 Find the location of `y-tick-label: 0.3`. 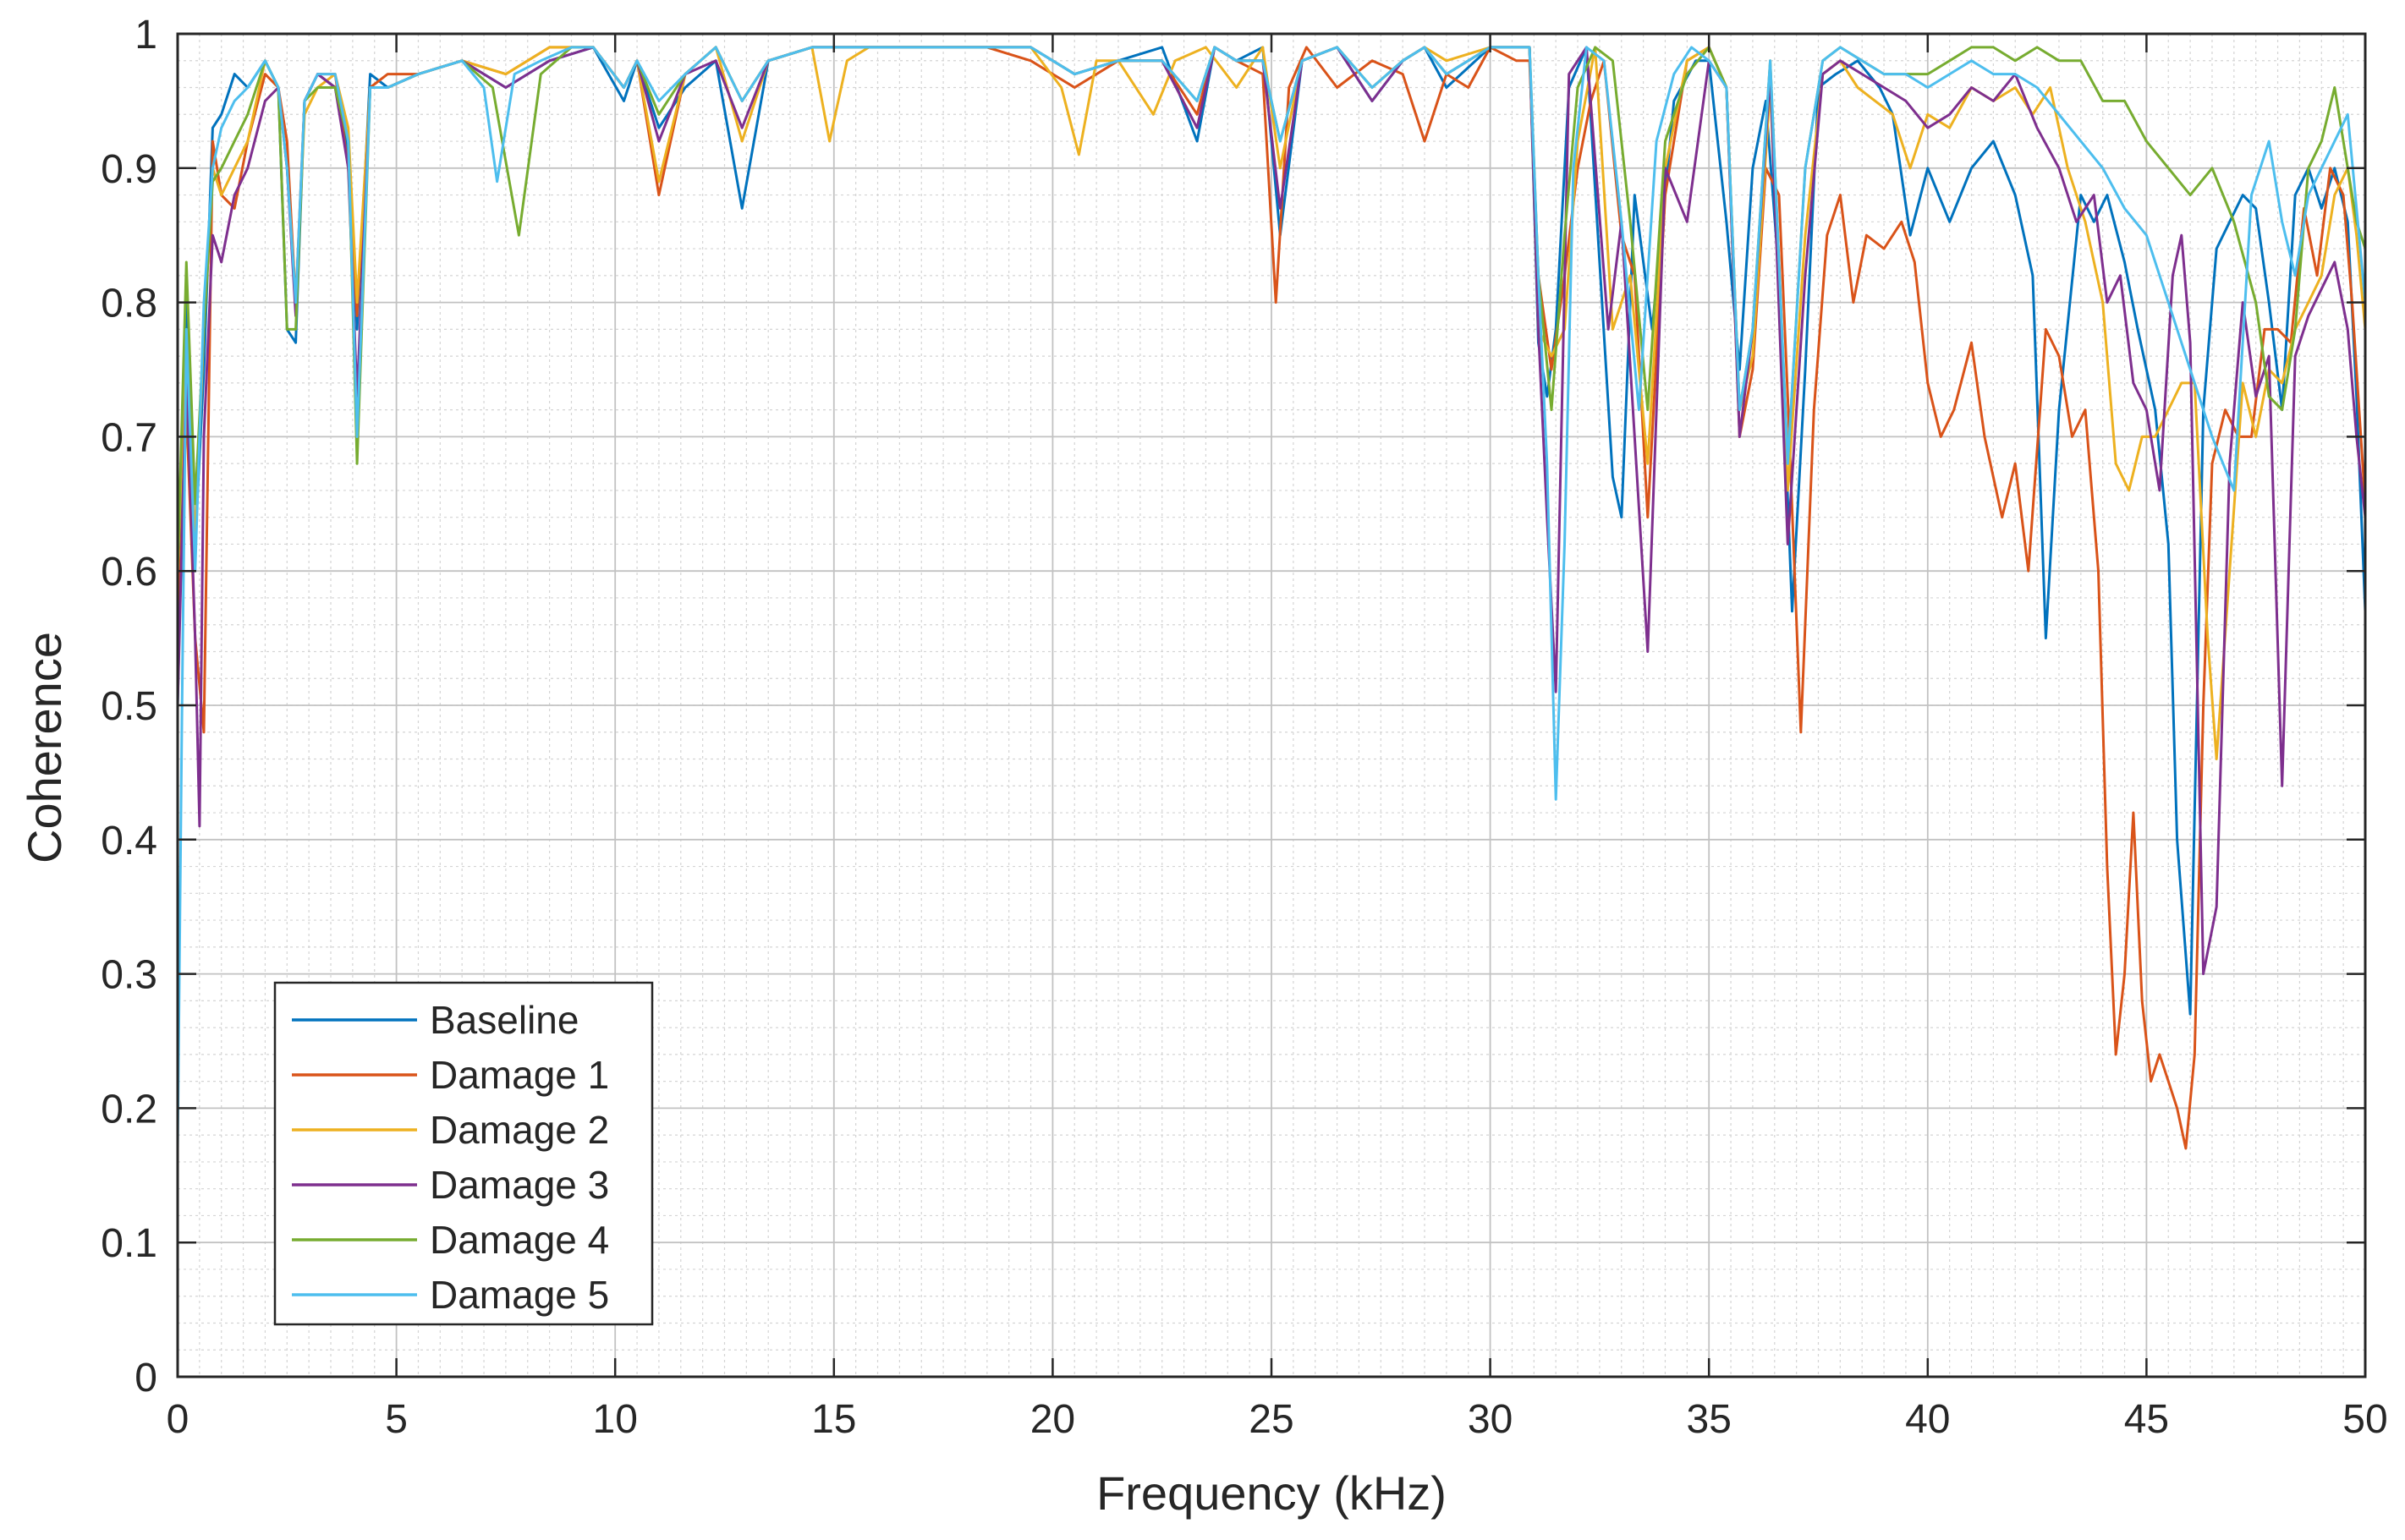

y-tick-label: 0.3 is located at coordinates (129, 976).